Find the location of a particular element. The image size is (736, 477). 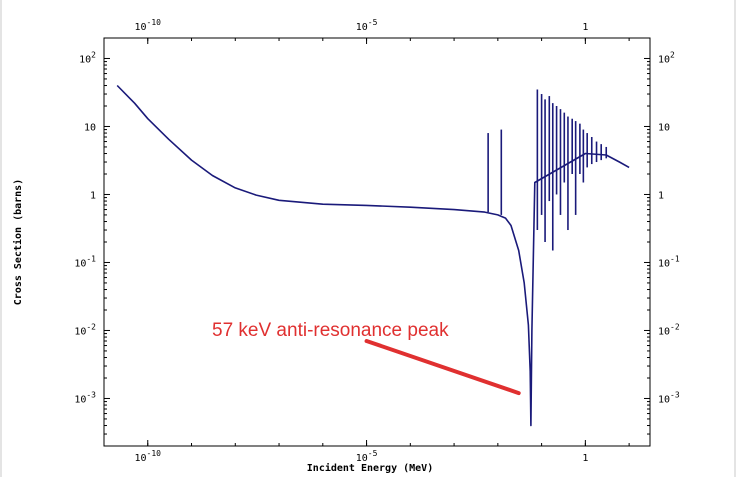

annotation-layer: 57 keV anti-resonance peak is located at coordinates (366, 358).